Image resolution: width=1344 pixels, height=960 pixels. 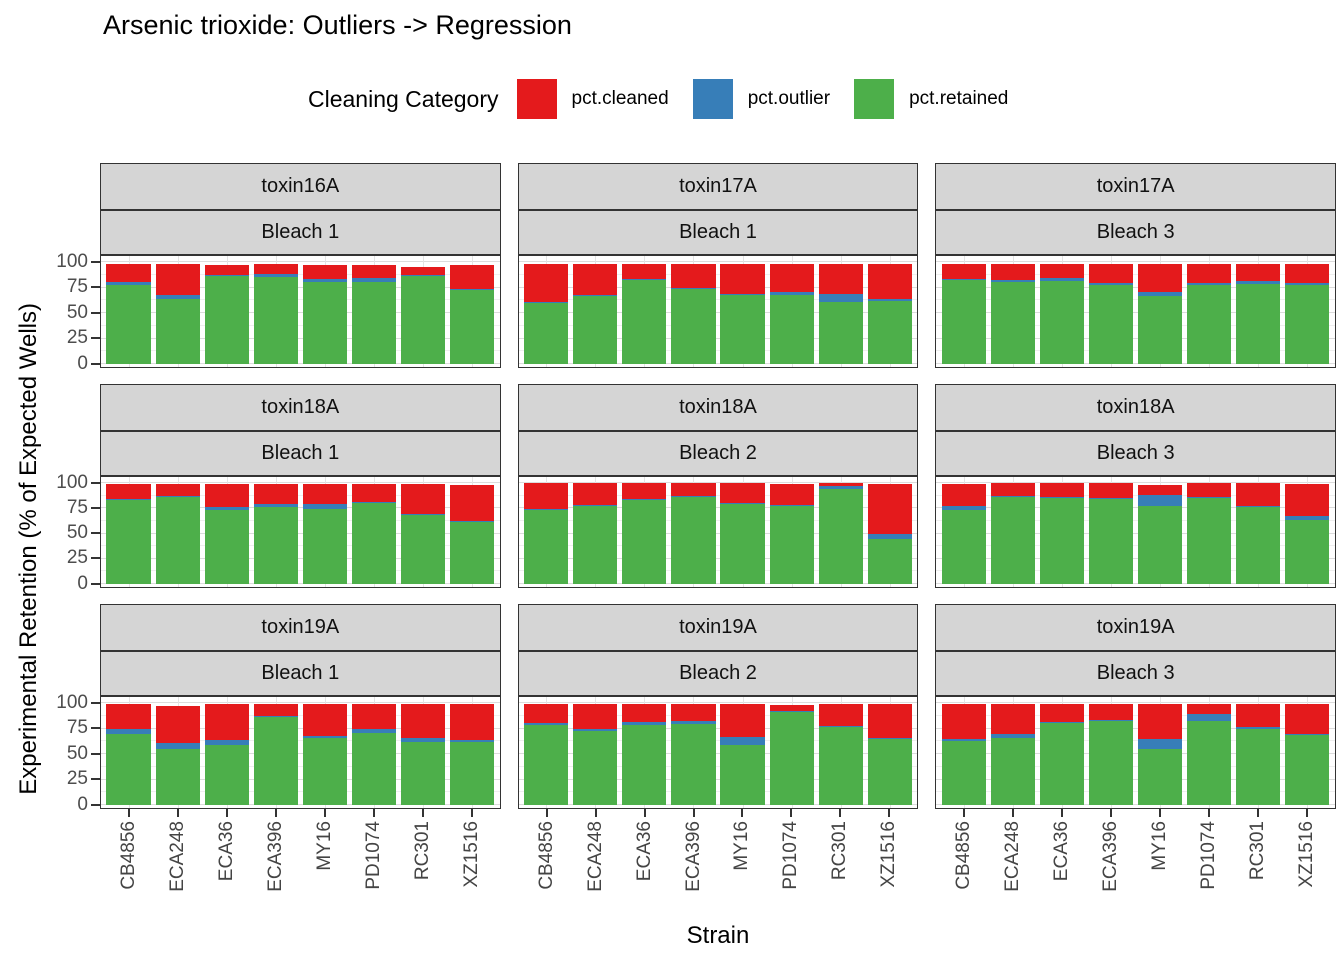 I want to click on stacked-bar-XZ1516, so click(x=1307, y=534).